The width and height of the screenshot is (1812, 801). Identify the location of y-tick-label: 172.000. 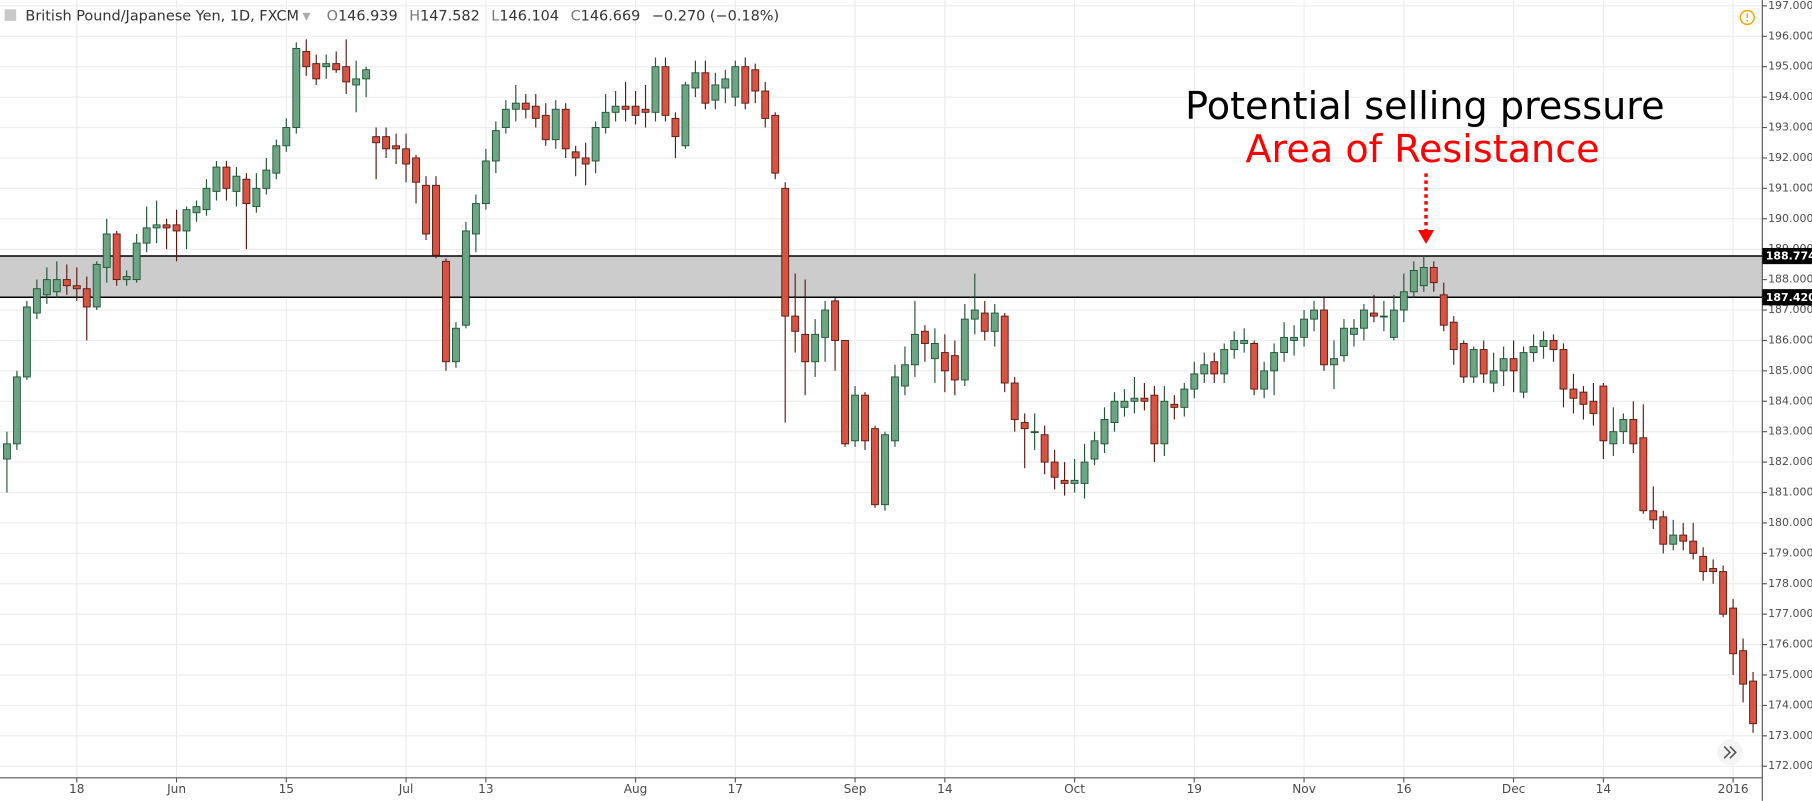
(1790, 765).